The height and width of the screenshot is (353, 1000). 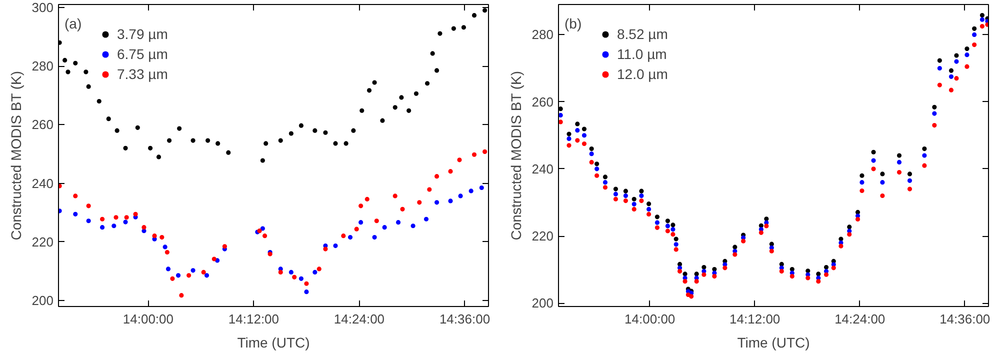 What do you see at coordinates (143, 54) in the screenshot?
I see `legend-label: 6.75 µm` at bounding box center [143, 54].